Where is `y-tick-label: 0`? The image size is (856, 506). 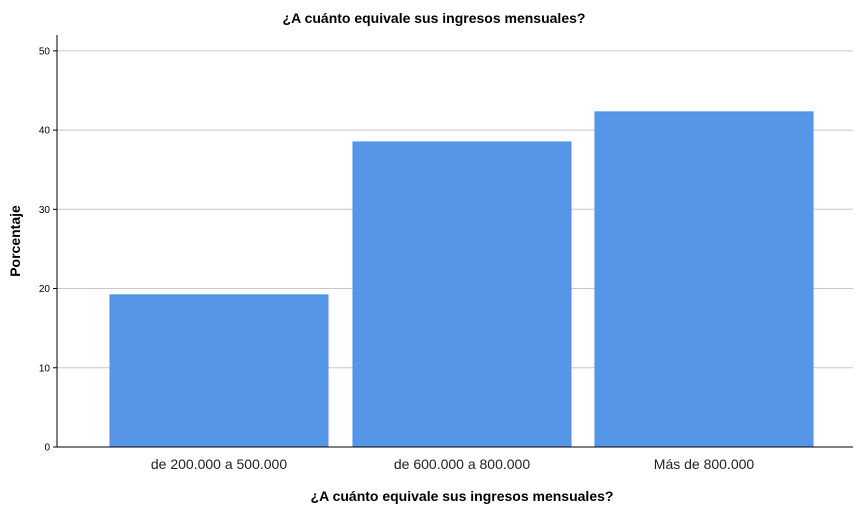
y-tick-label: 0 is located at coordinates (47, 448).